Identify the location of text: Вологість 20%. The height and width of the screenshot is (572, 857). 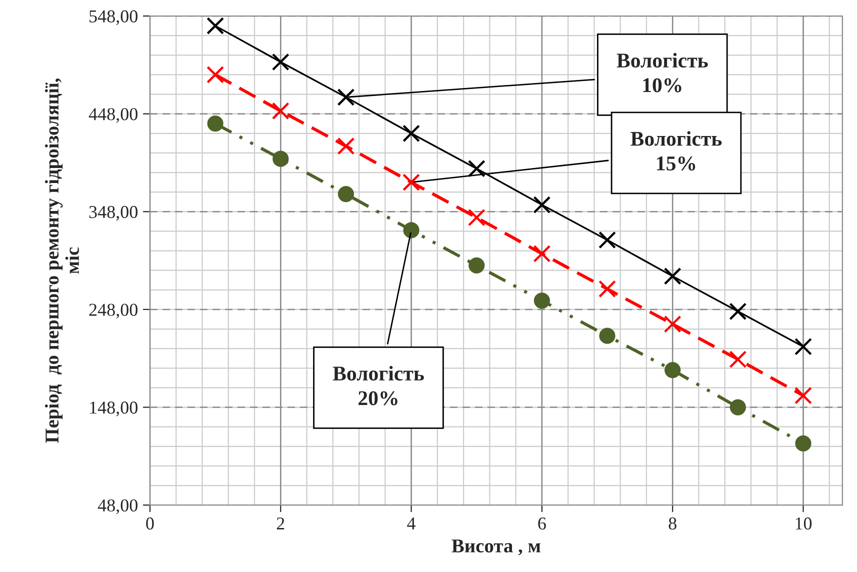
(378, 386).